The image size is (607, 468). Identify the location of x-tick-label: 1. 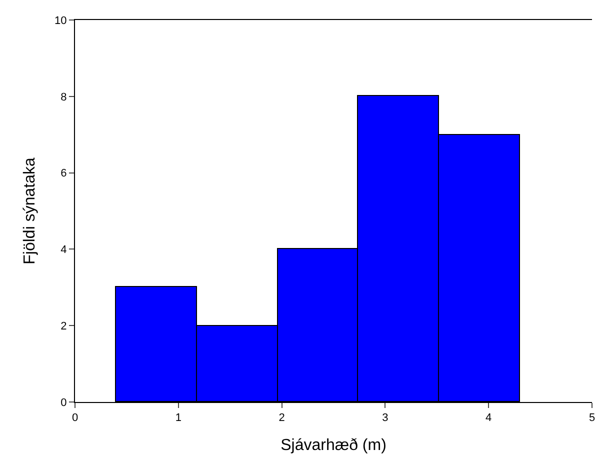
(178, 418).